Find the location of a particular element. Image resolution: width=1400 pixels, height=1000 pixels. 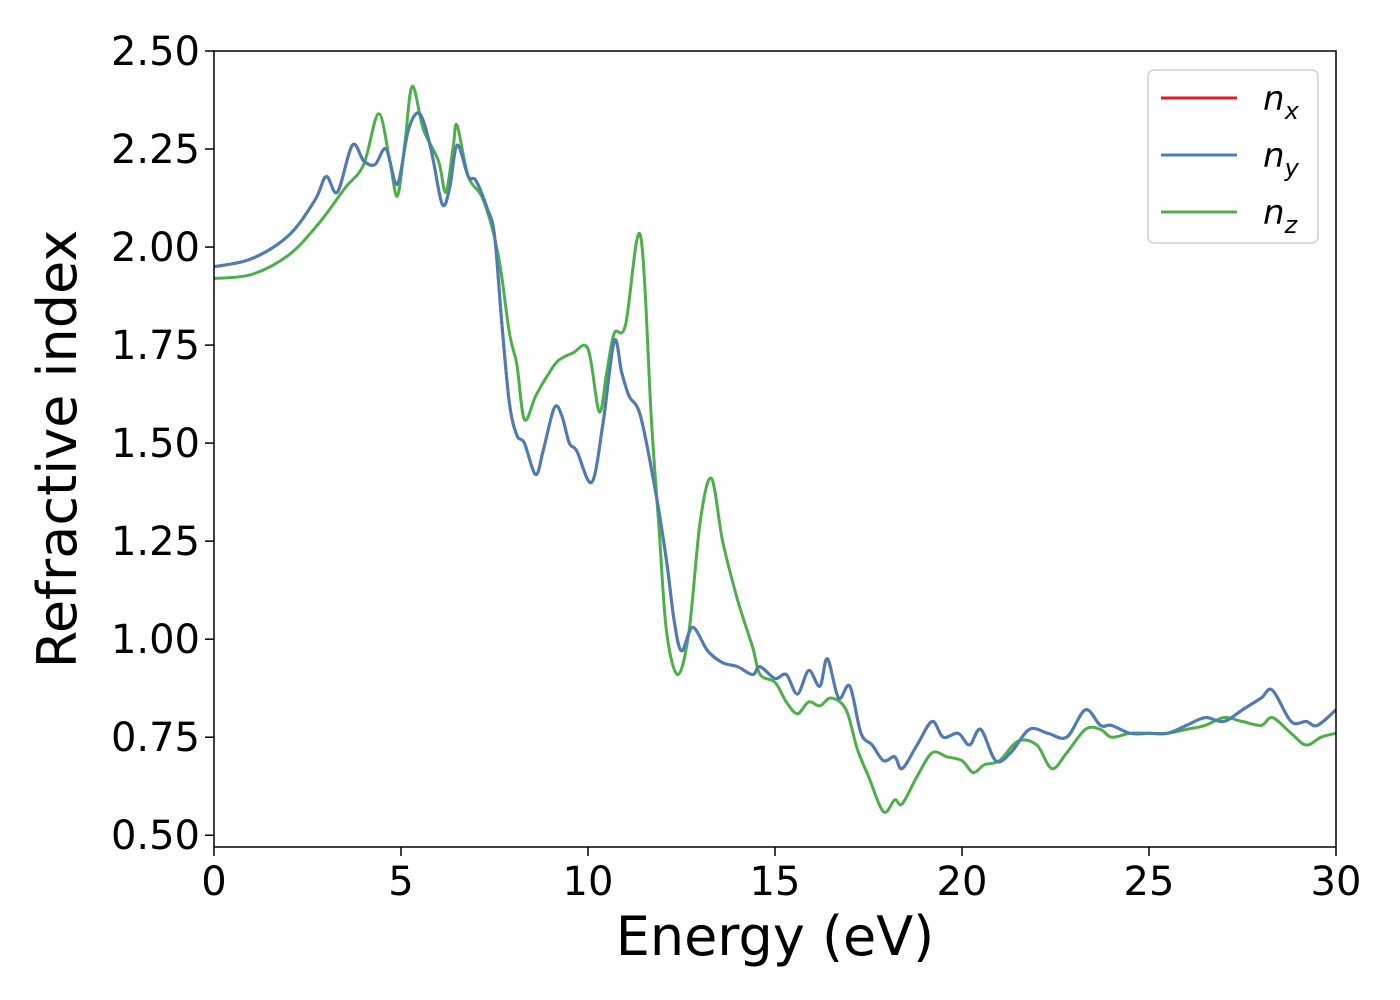

y-tick-label: 1.00 is located at coordinates (155, 640).